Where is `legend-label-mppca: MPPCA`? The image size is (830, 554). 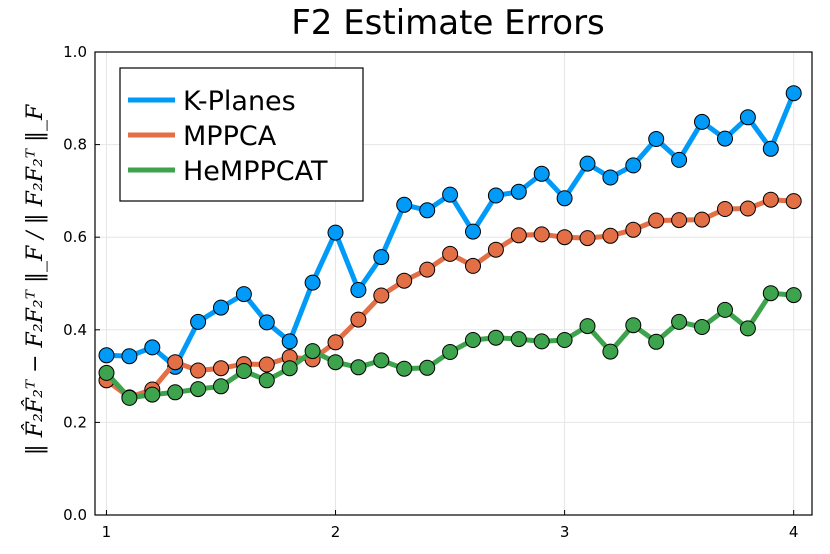
legend-label-mppca: MPPCA is located at coordinates (230, 136).